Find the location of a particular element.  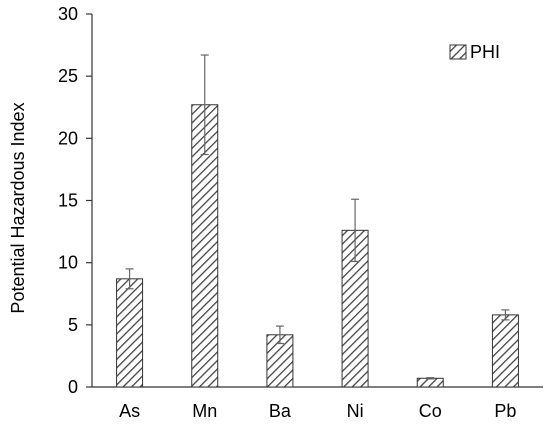

x-tick-label: Mn is located at coordinates (204, 411).